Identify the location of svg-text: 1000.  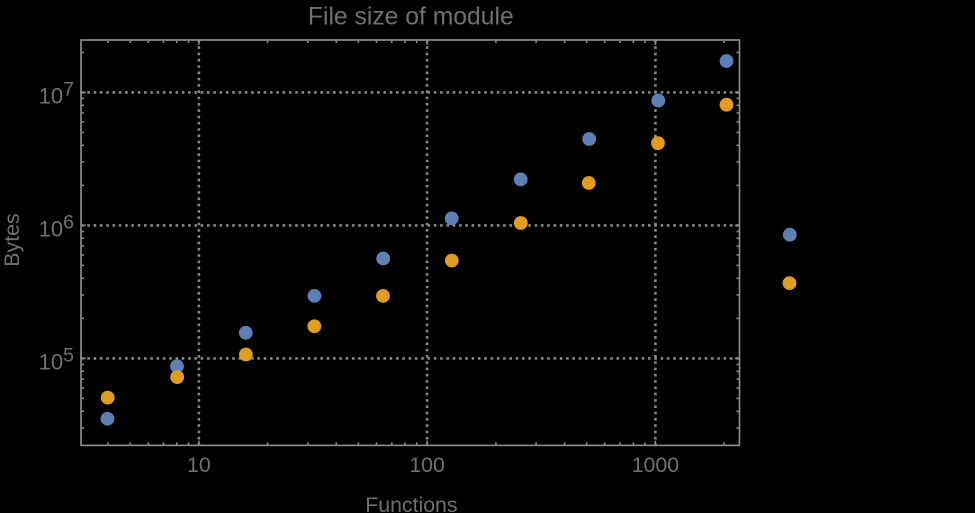
(656, 465).